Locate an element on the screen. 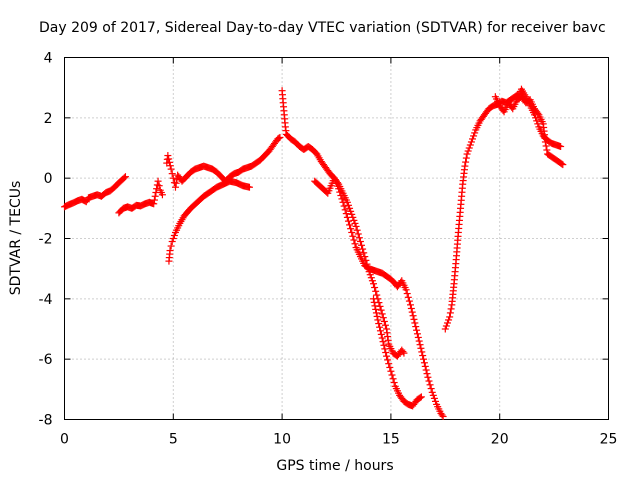  y-tick-label: -2 is located at coordinates (46, 240).